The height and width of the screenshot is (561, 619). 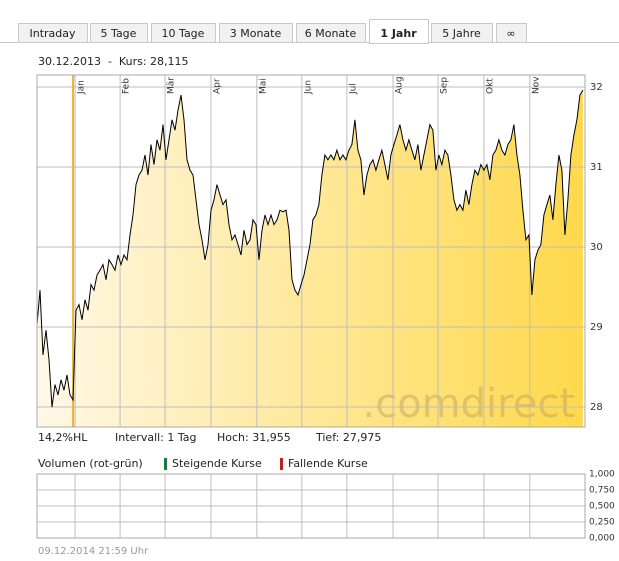 I want to click on month-label: Nov, so click(x=536, y=85).